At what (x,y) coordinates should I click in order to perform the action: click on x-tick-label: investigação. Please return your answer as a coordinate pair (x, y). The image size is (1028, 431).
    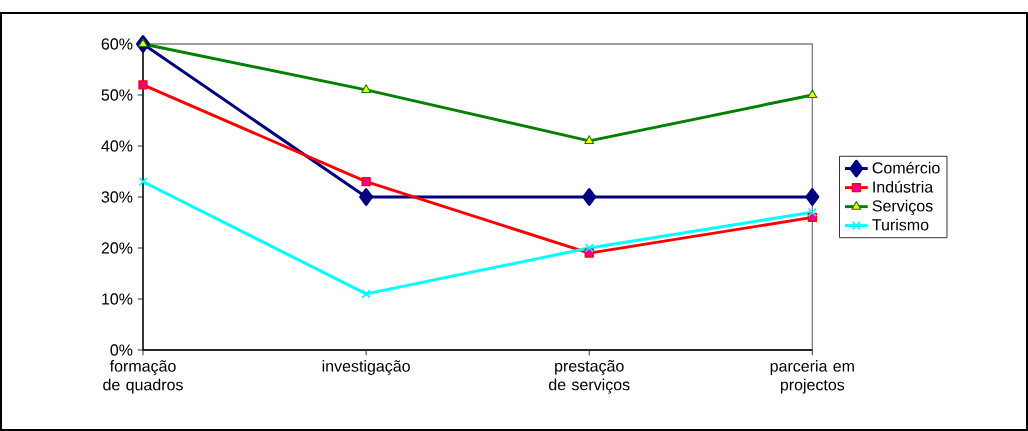
    Looking at the image, I should click on (366, 368).